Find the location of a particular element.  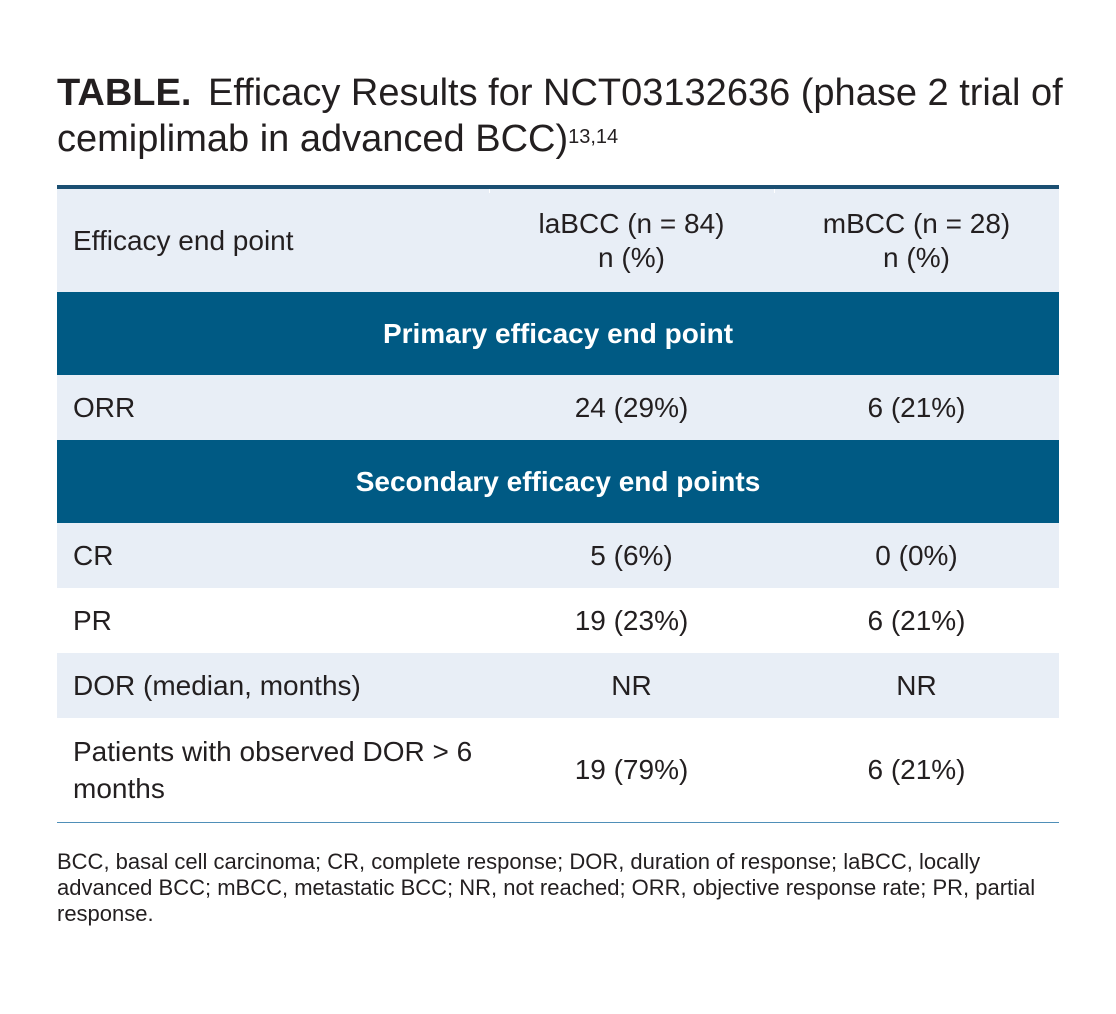

table-row: ORR 24 (29%) 6 (21%) is located at coordinates (558, 407).